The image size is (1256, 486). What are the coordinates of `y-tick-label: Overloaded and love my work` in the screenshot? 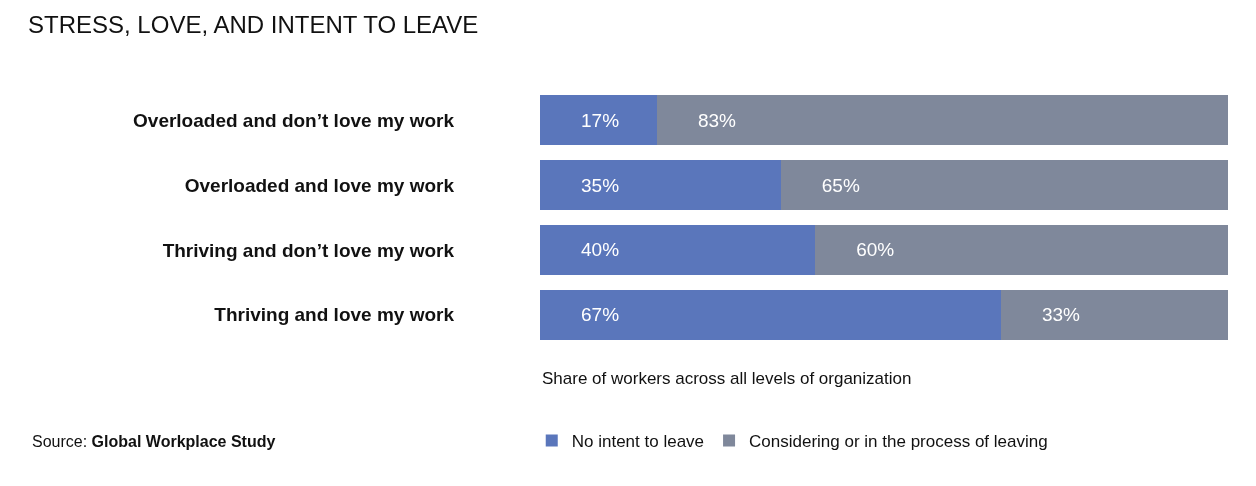 It's located at (319, 185).